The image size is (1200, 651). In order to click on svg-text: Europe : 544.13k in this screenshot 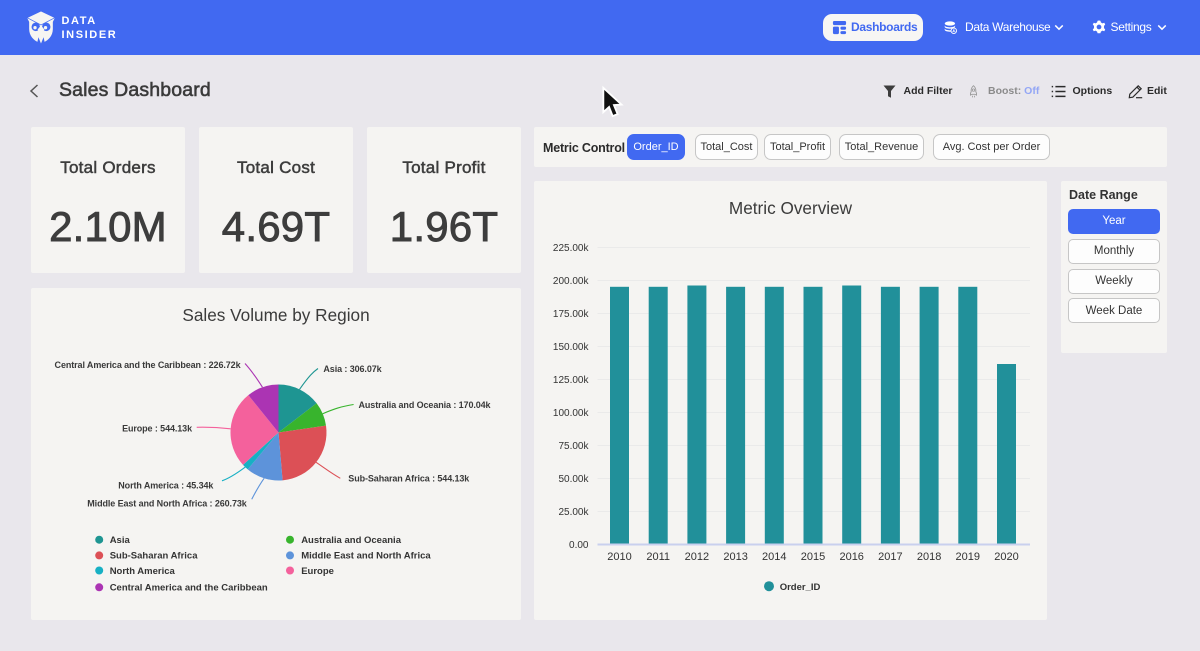, I will do `click(157, 428)`.